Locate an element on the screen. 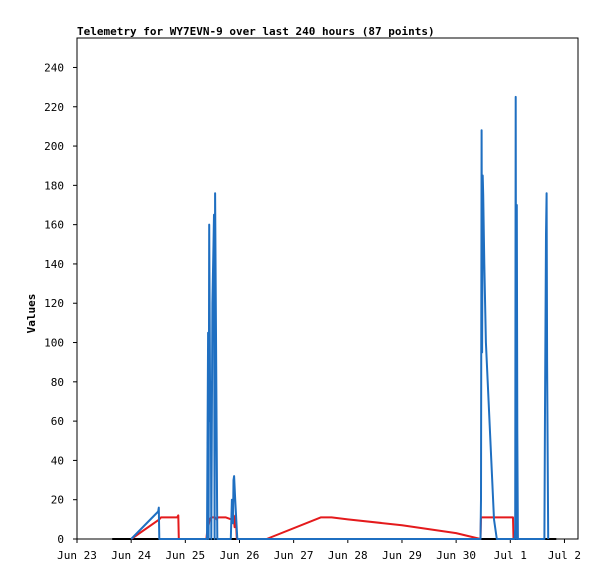  y-tick-label: 100 is located at coordinates (54, 343).